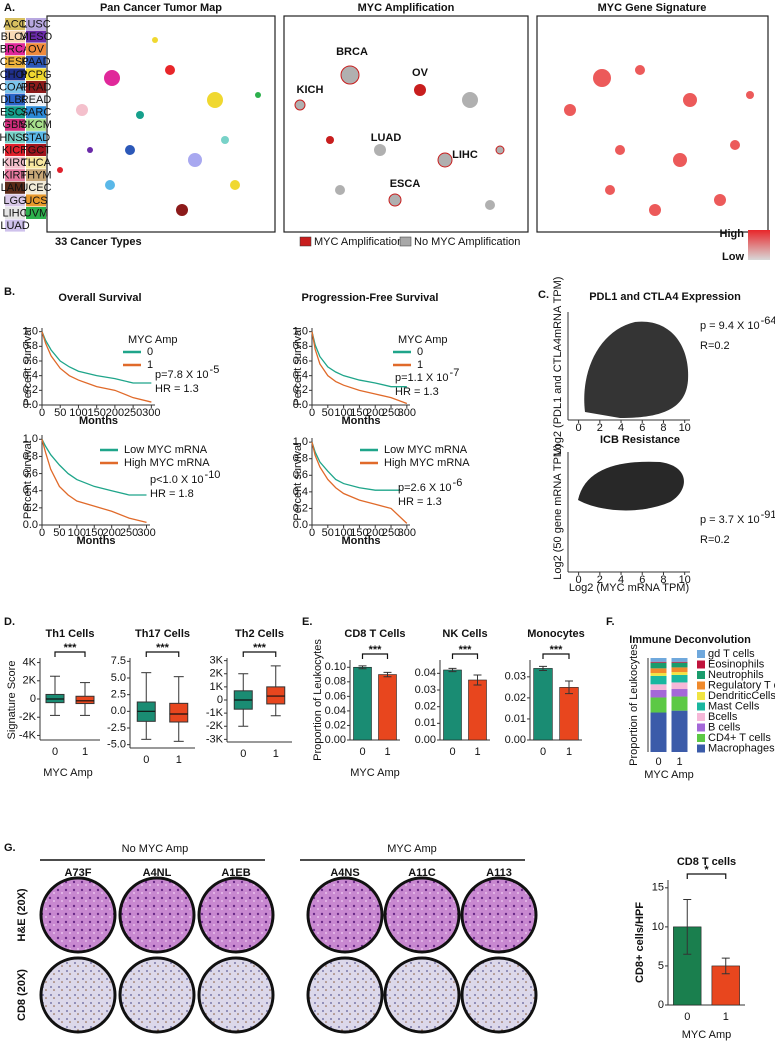 Image resolution: width=775 pixels, height=1050 pixels. What do you see at coordinates (736, 675) in the screenshot?
I see `legend-label: Neutrophils` at bounding box center [736, 675].